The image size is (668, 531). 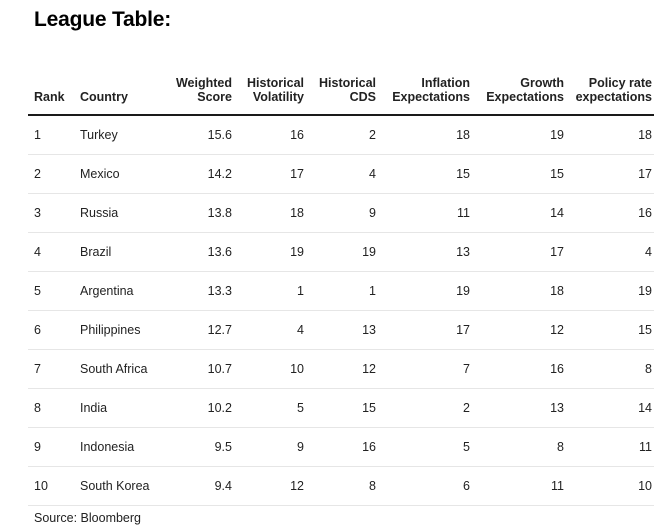 I want to click on column-header-line2: Country, so click(x=104, y=97).